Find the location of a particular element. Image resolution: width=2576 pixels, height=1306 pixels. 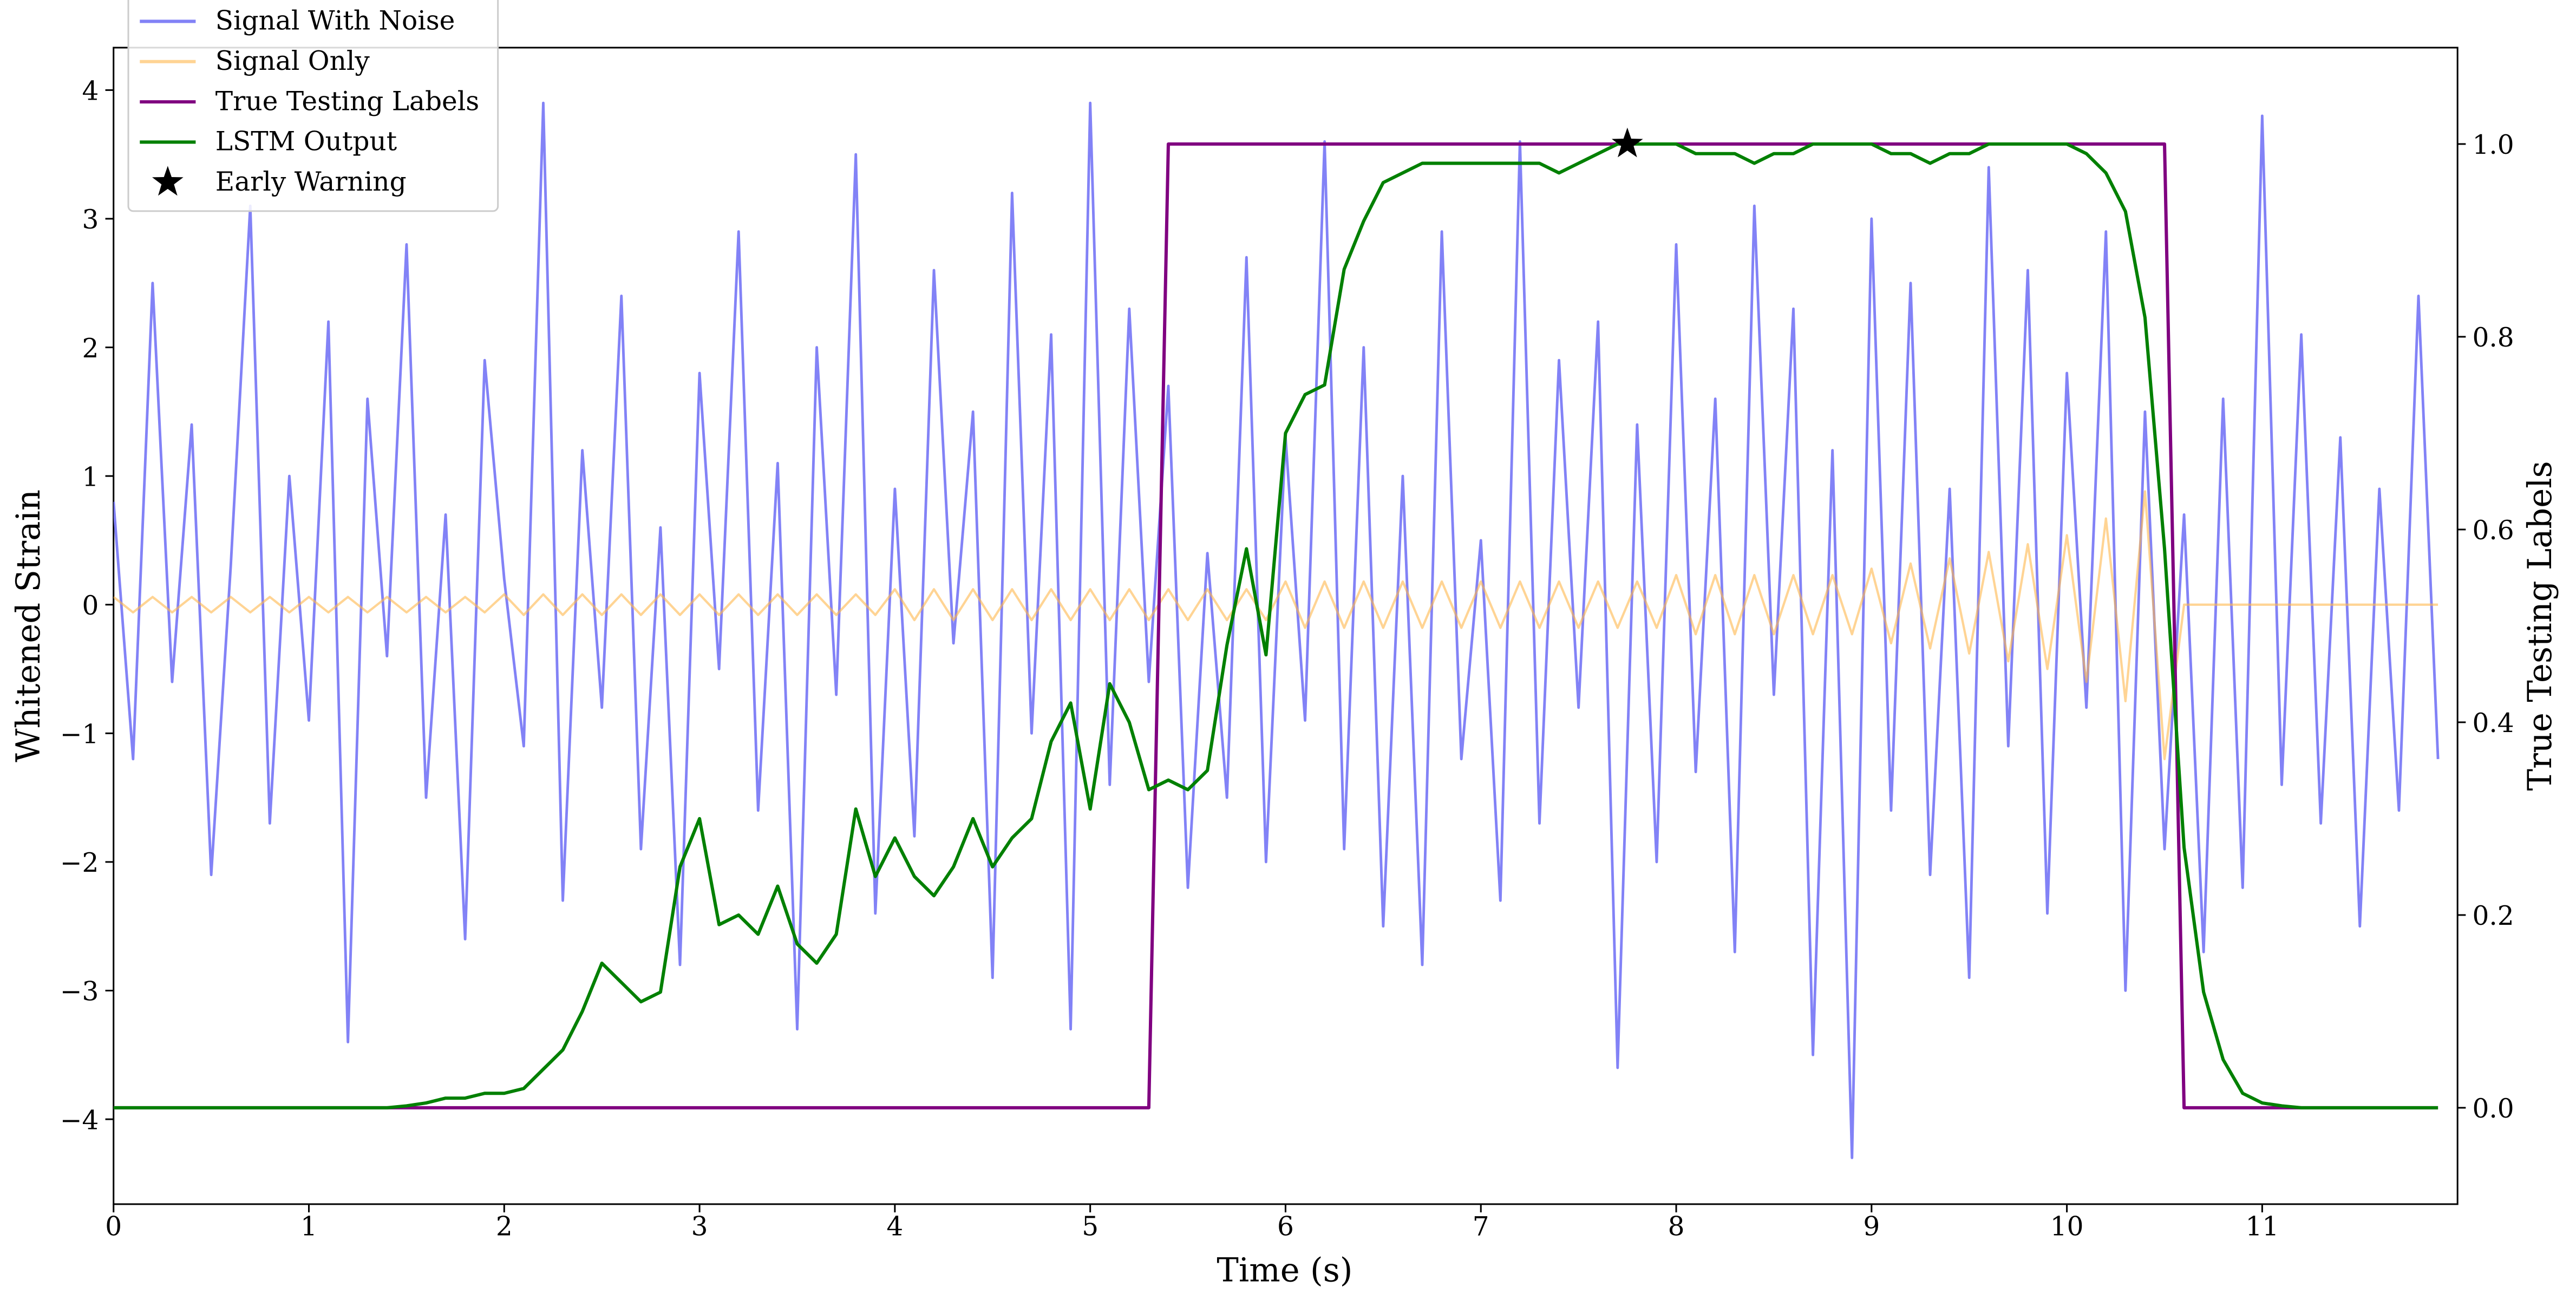

x-tick-label: 3 is located at coordinates (699, 1227).